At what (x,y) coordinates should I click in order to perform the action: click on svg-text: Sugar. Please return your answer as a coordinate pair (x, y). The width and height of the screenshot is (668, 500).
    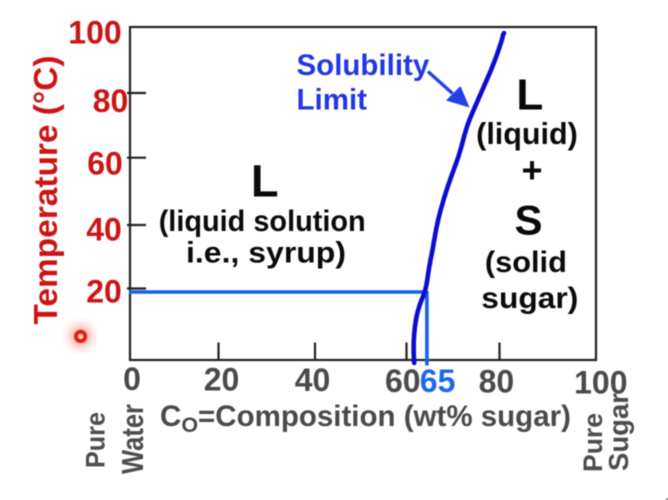
    Looking at the image, I should click on (618, 432).